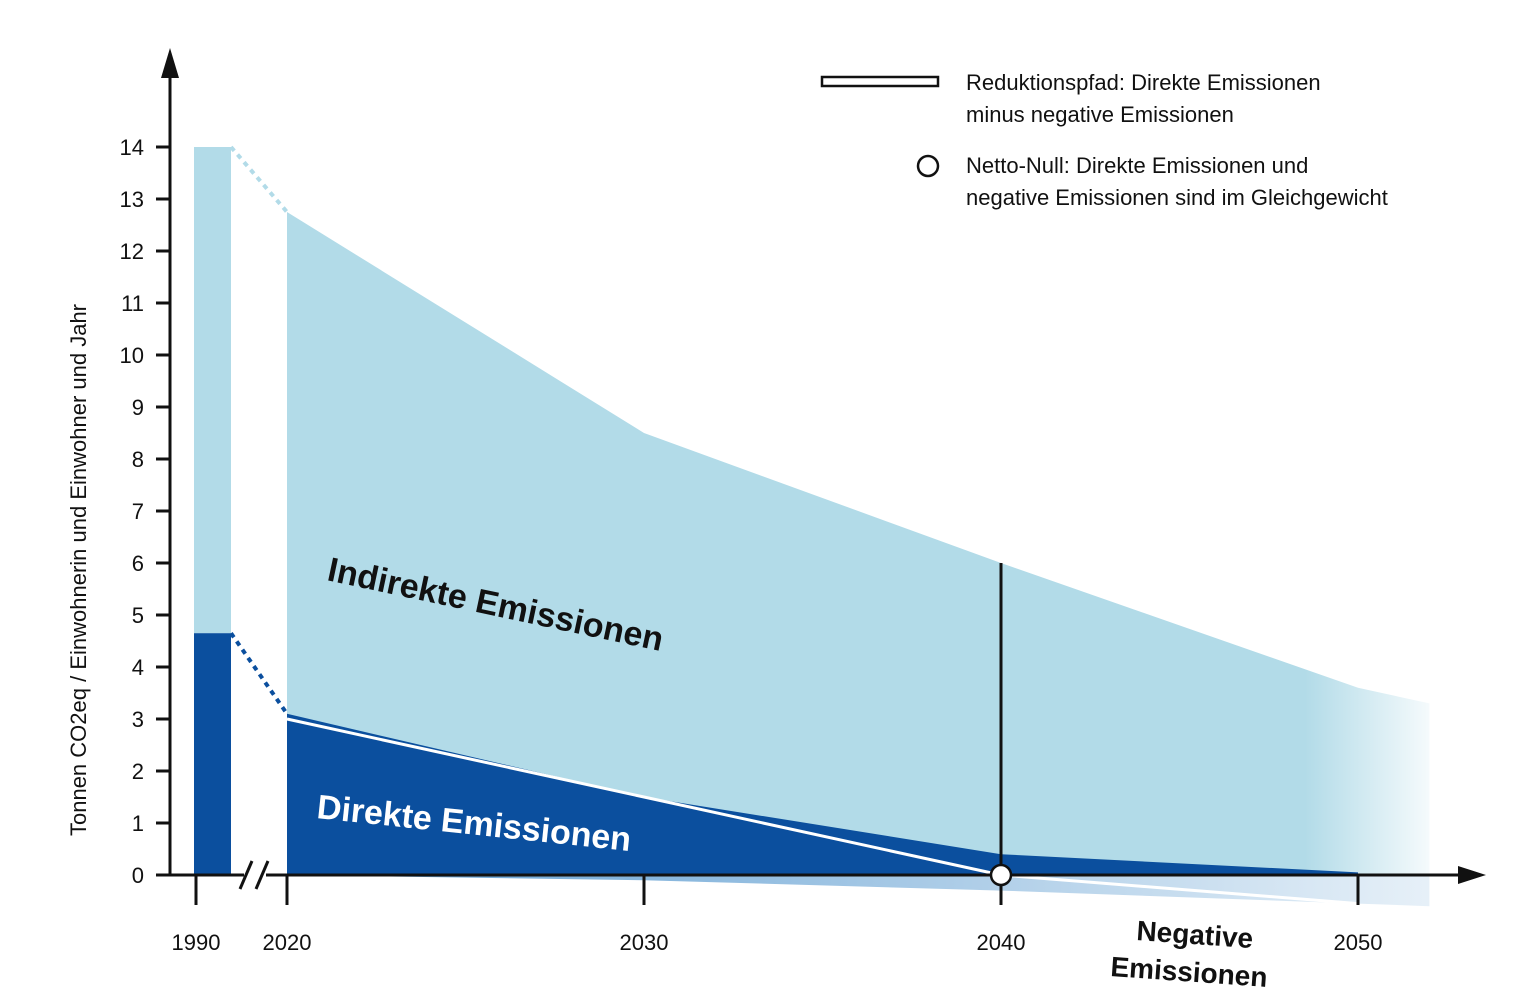  What do you see at coordinates (138, 459) in the screenshot?
I see `y-tick-label: 8` at bounding box center [138, 459].